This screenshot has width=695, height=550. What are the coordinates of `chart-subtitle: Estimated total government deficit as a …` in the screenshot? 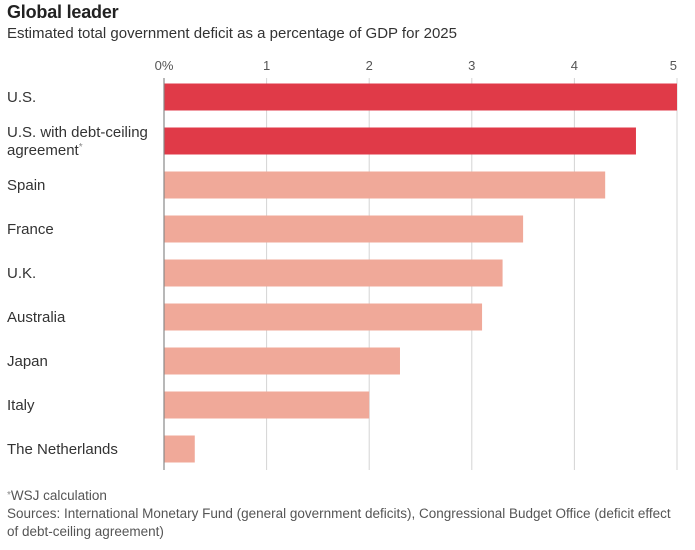 It's located at (232, 33).